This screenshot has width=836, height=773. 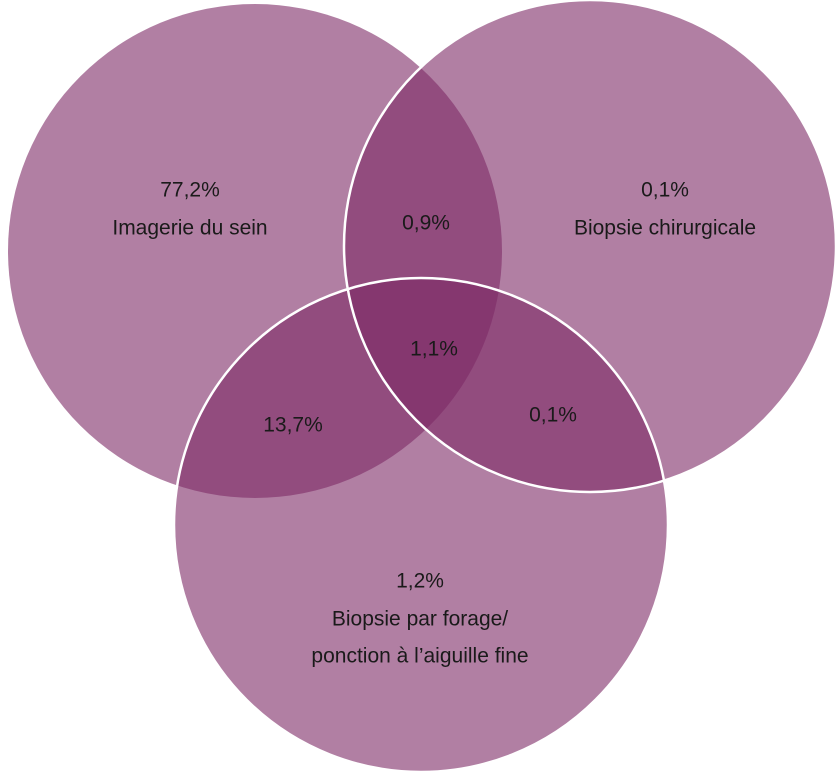 What do you see at coordinates (190, 190) in the screenshot?
I see `set-value: 77,2%` at bounding box center [190, 190].